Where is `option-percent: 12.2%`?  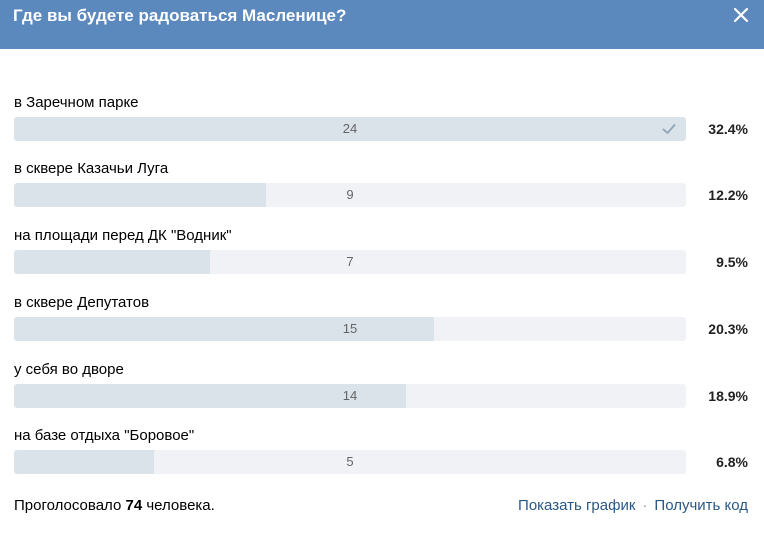
option-percent: 12.2% is located at coordinates (728, 195).